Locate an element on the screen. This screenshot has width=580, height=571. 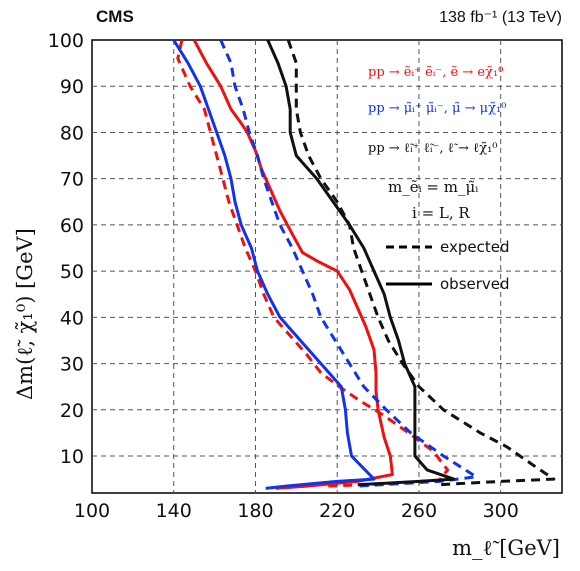
luminosity-label: 138 fb⁻¹ (13 TeV) is located at coordinates (500, 17).